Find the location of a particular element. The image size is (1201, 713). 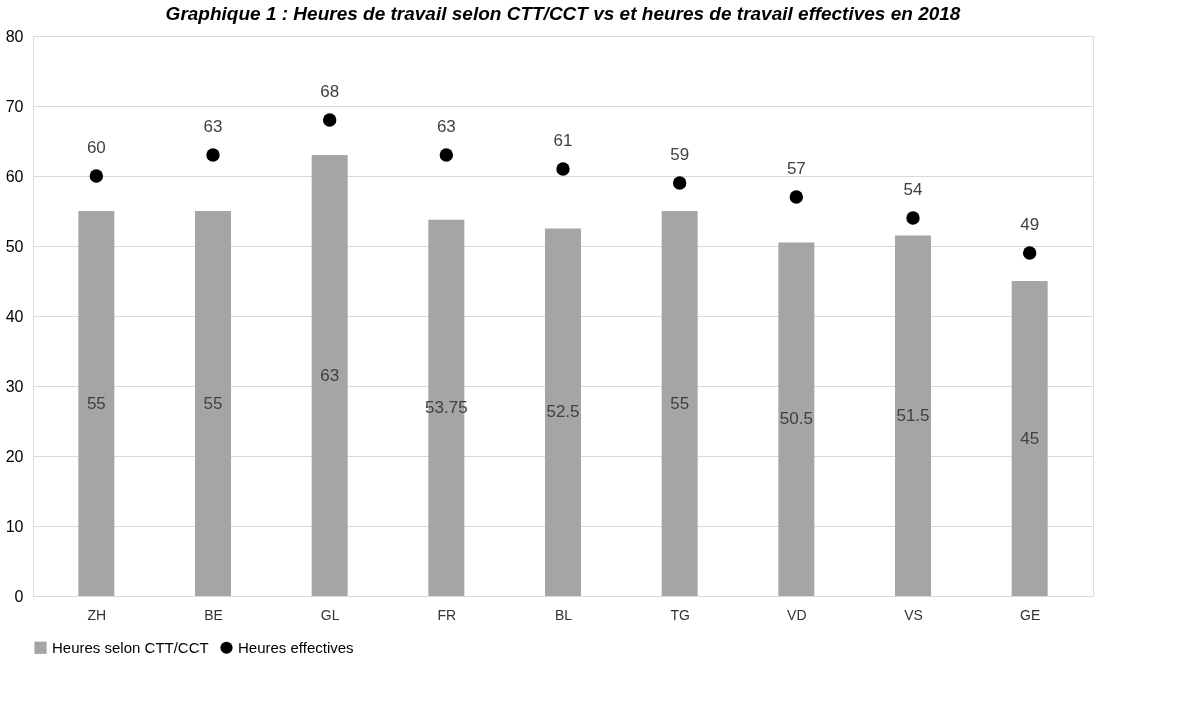

x-tick-label: ZH is located at coordinates (97, 614).